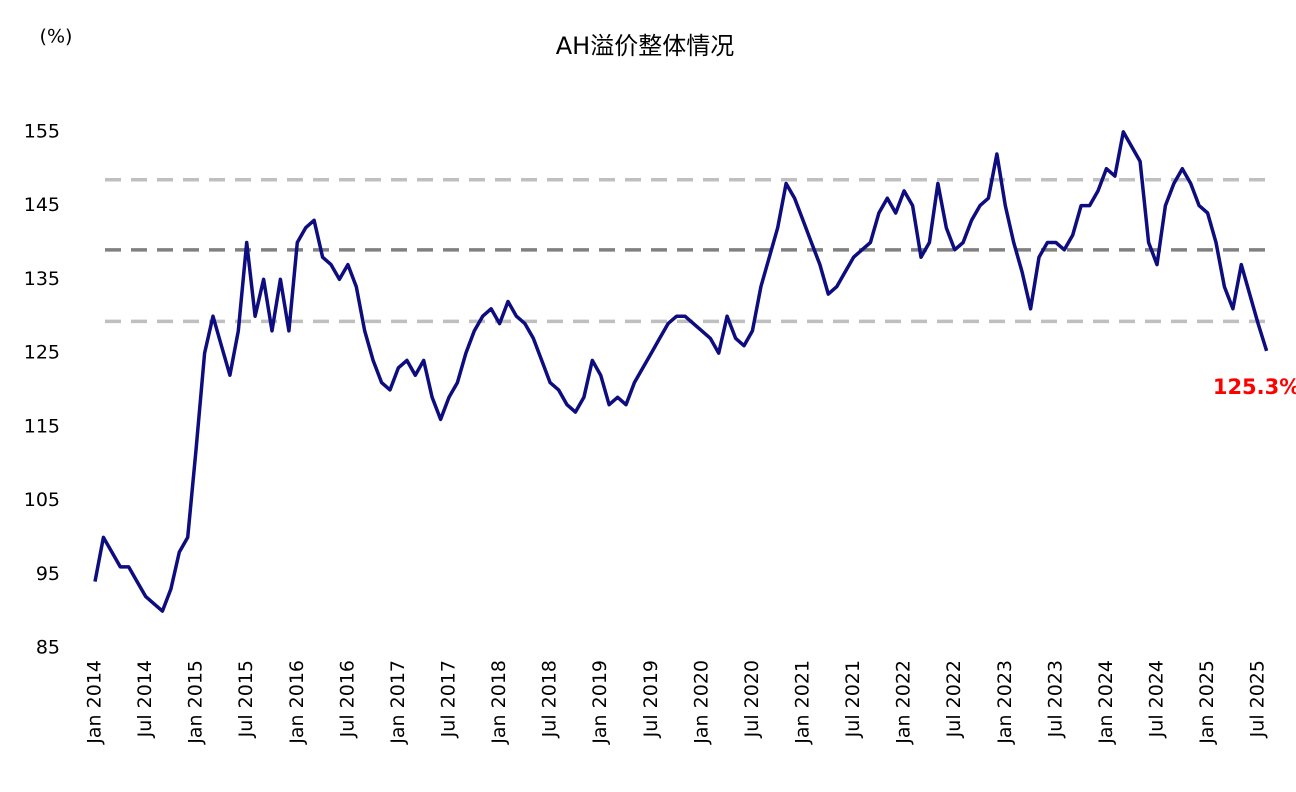  Describe the element at coordinates (145, 699) in the screenshot. I see `x-tick-label: Jul 2014` at that location.